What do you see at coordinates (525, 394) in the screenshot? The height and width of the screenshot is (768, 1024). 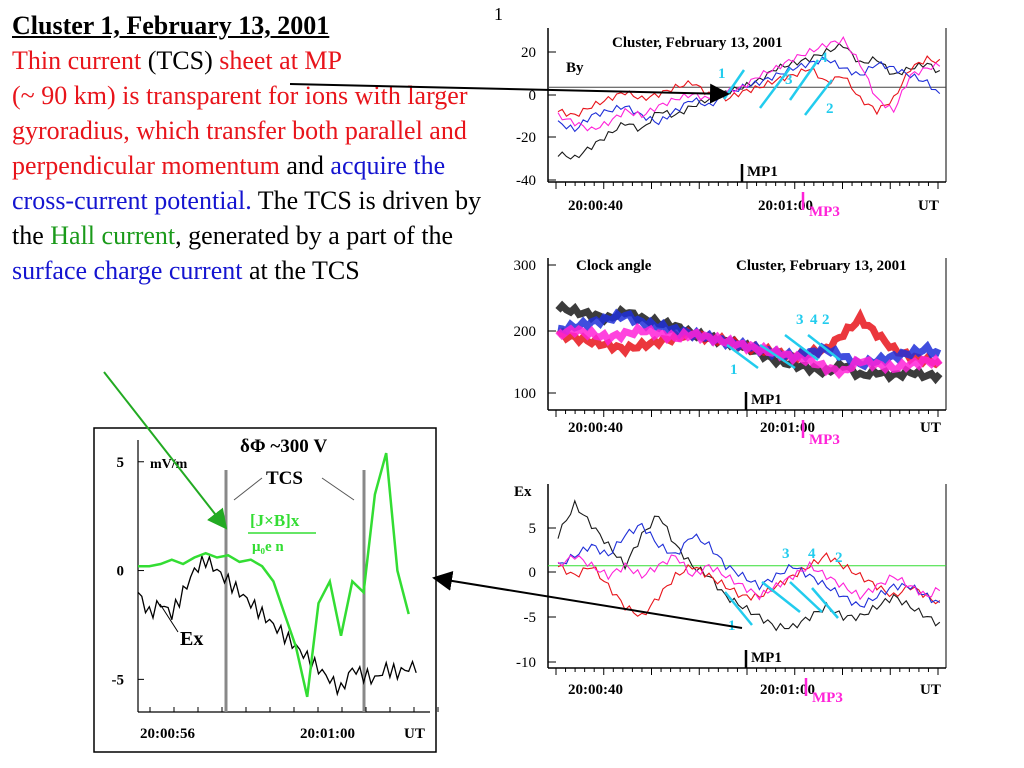 I see `y-tick-label: 100` at bounding box center [525, 394].